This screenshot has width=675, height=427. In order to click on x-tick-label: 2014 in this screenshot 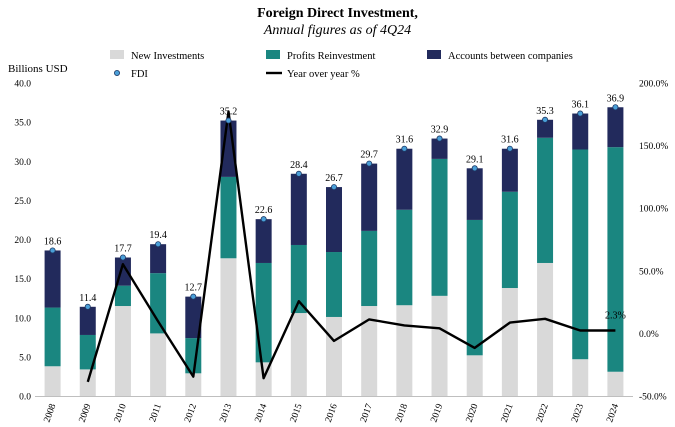, I will do `click(262, 413)`.